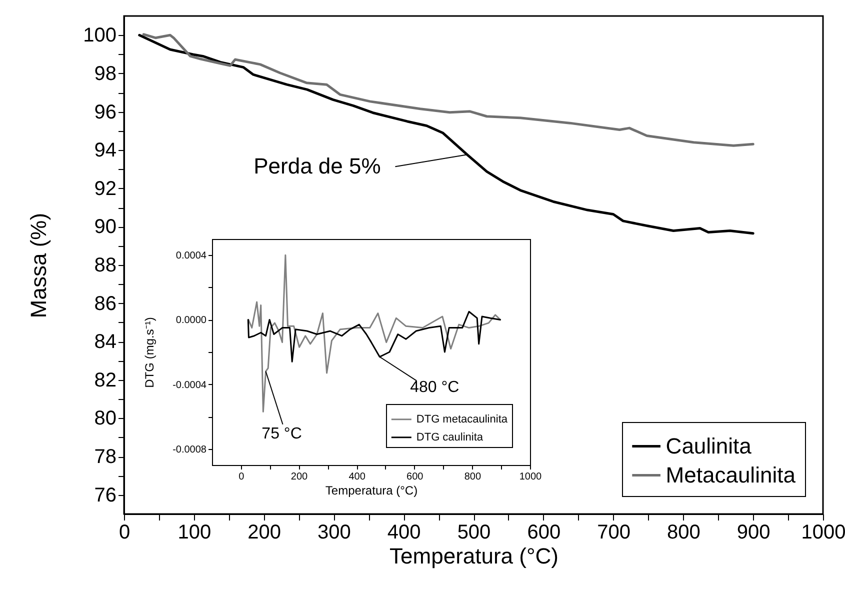 The height and width of the screenshot is (592, 845). I want to click on annotation: 75 °C, so click(282, 433).